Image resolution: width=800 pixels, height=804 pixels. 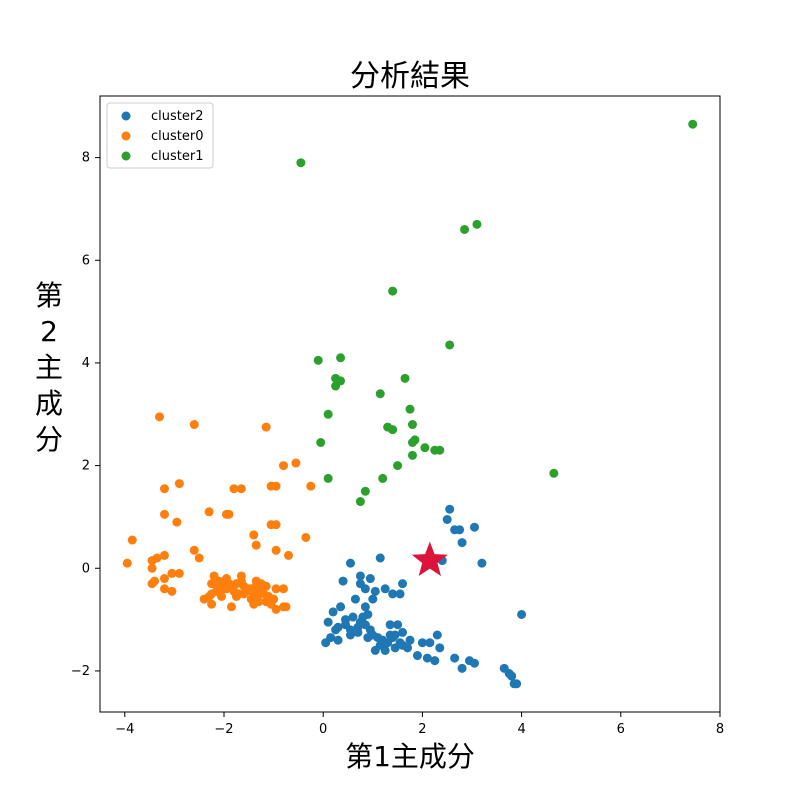 What do you see at coordinates (429, 558) in the screenshot?
I see `star-marker` at bounding box center [429, 558].